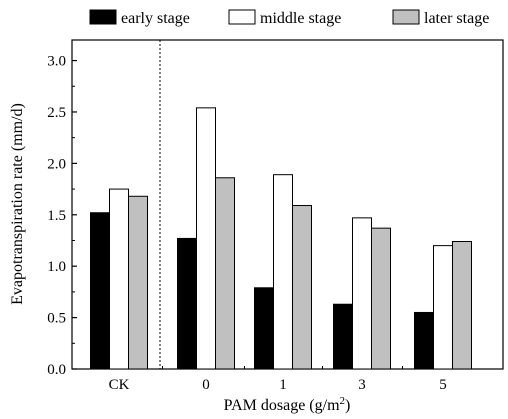 Image resolution: width=508 pixels, height=419 pixels. Describe the element at coordinates (456, 18) in the screenshot. I see `legend-label-later-stage: later stage` at that location.